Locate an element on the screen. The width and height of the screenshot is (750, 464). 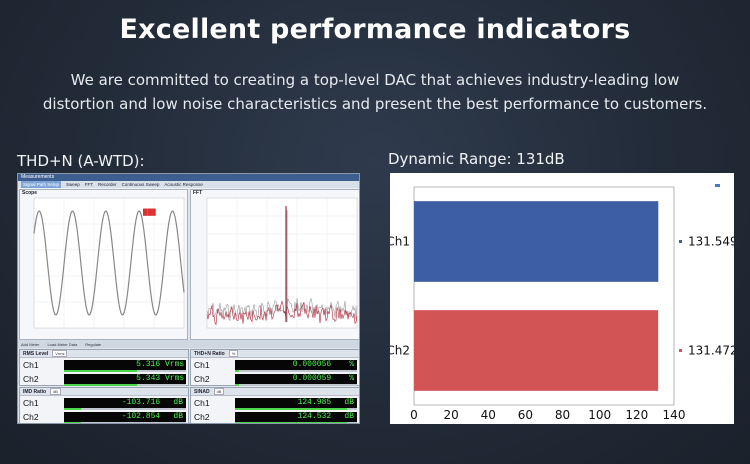
value-label: 131.549 dB is located at coordinates (711, 242).